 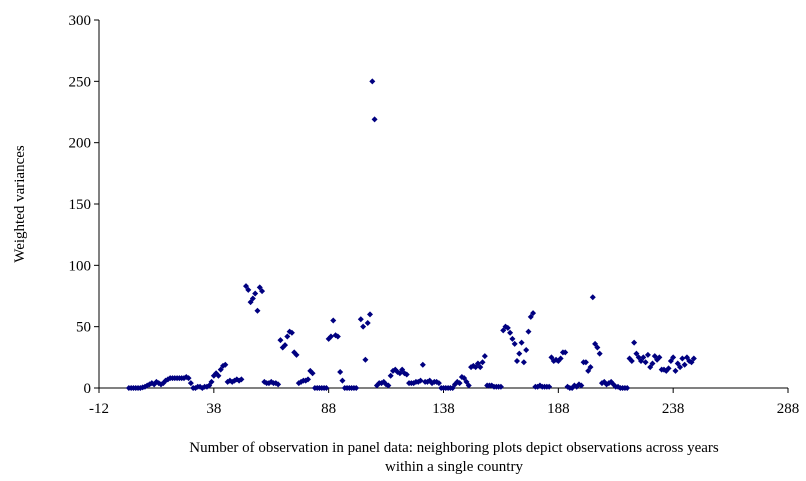 I want to click on x-axis-label-line2: within a single country, so click(x=454, y=467).